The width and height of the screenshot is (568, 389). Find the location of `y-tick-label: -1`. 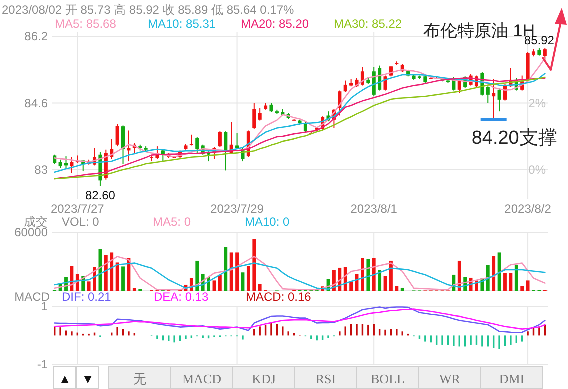

y-tick-label: -1 is located at coordinates (42, 365).